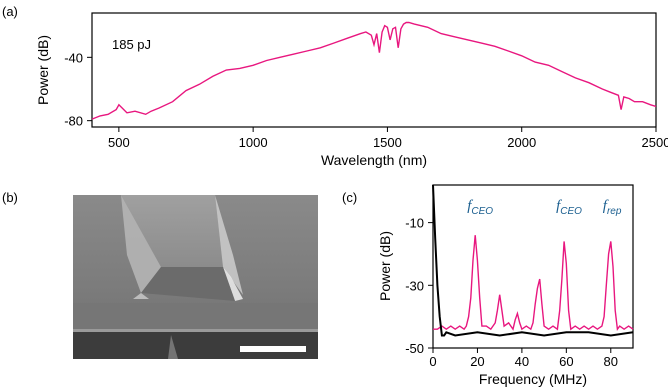 This screenshot has width=668, height=388. I want to click on panel-a-annotation: 185 pJ, so click(131, 44).